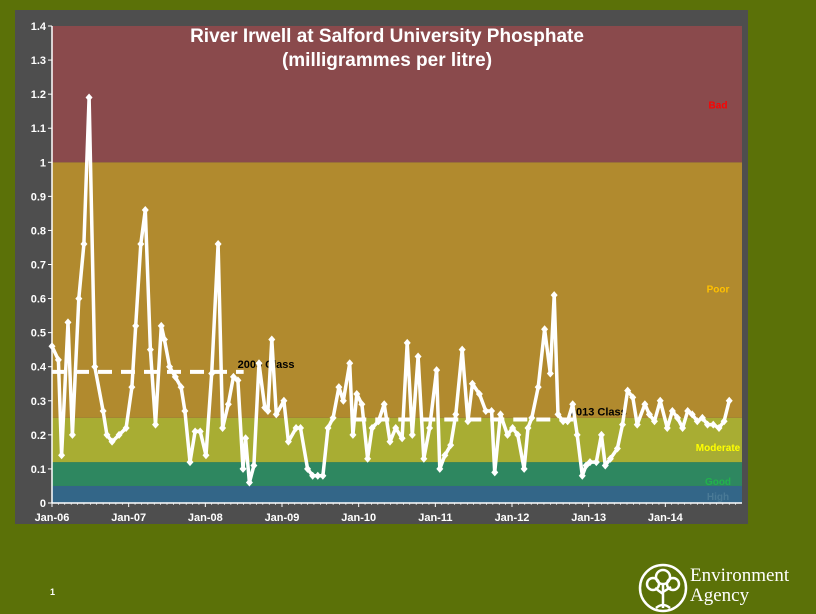  What do you see at coordinates (720, 595) in the screenshot?
I see `logo-line-2: Agency` at bounding box center [720, 595].